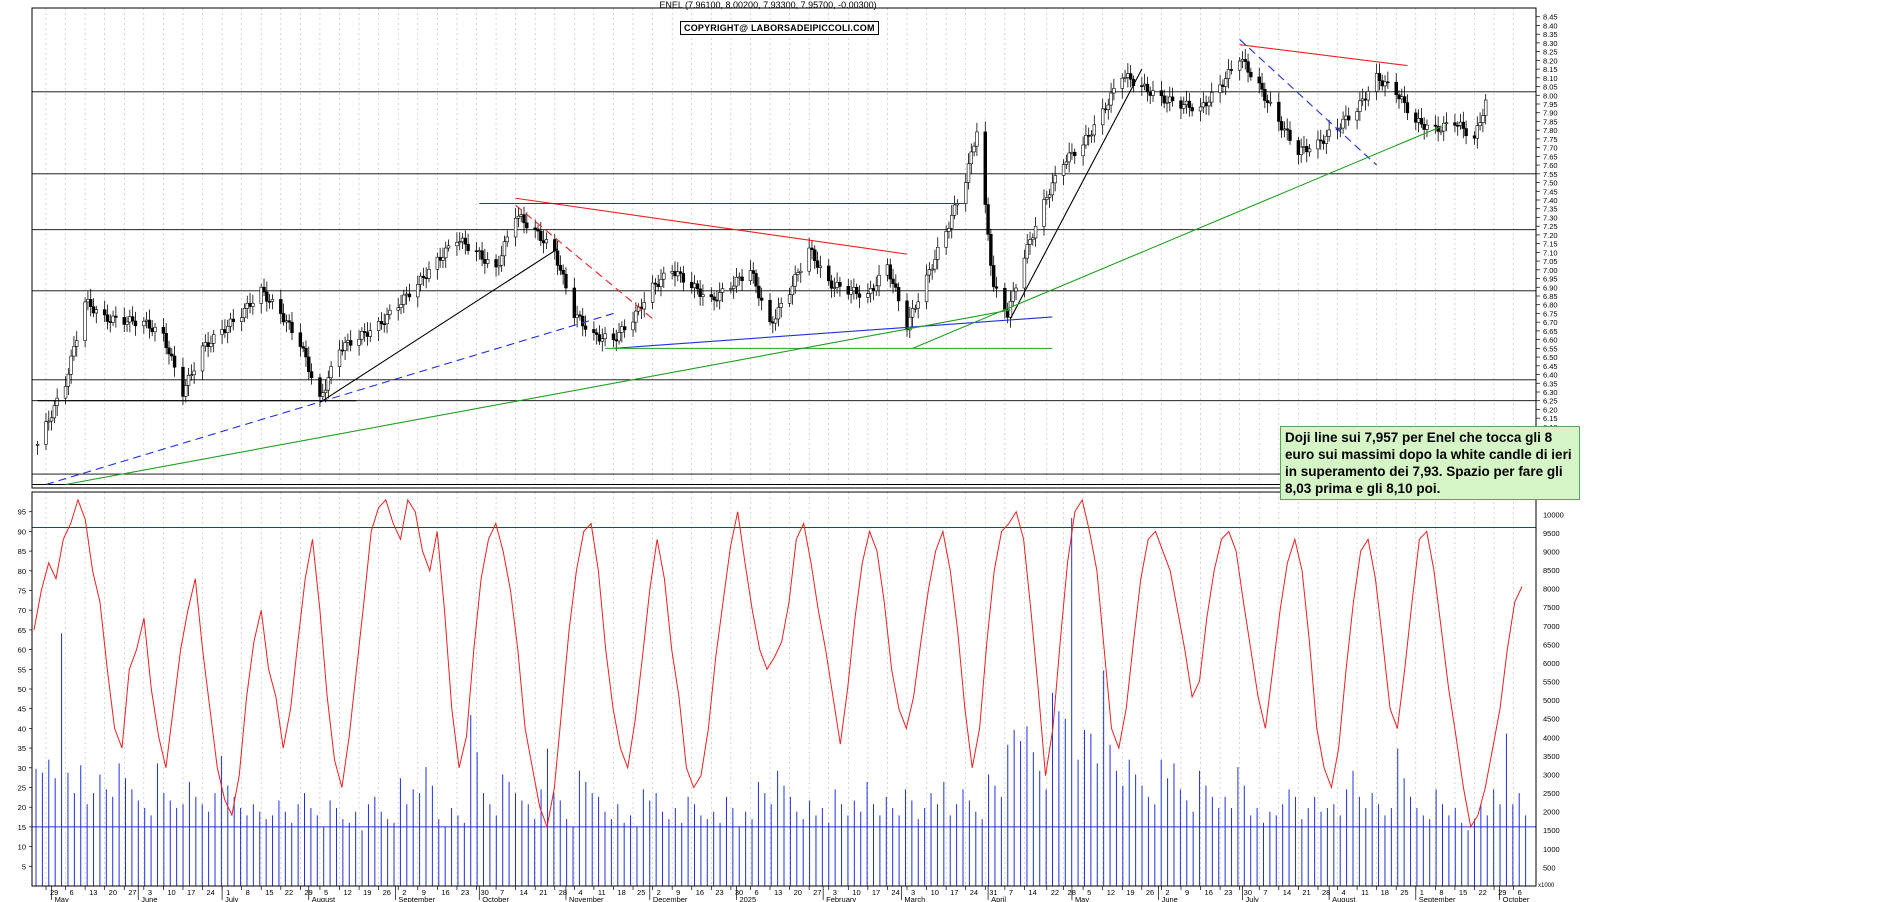  What do you see at coordinates (232, 898) in the screenshot?
I see `month-tick-label: July` at bounding box center [232, 898].